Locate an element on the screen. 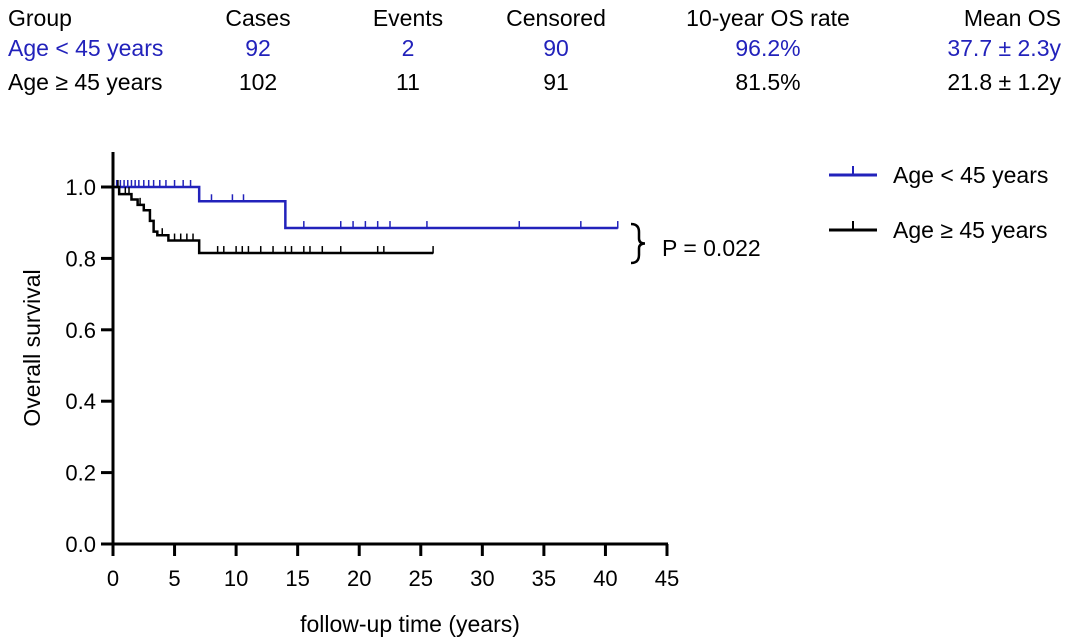 The image size is (1084, 644). y-tick-label: 1.0 is located at coordinates (80, 187).